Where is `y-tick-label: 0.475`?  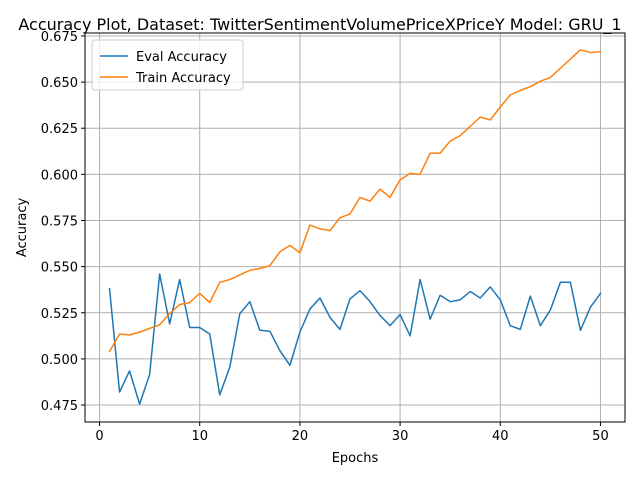 y-tick-label: 0.475 is located at coordinates (59, 406).